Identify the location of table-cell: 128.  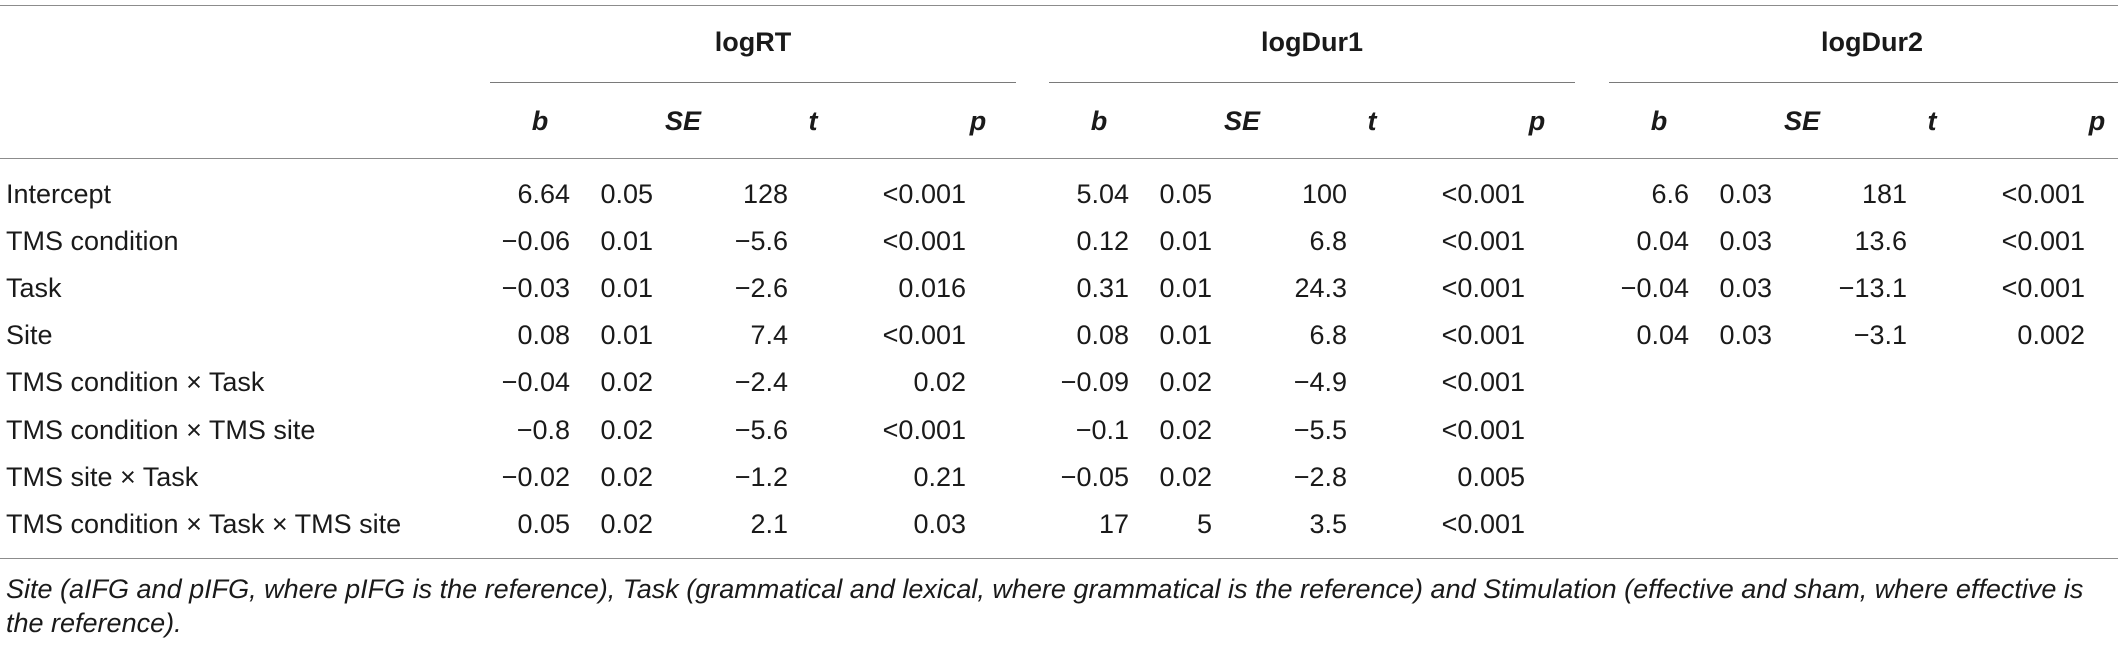
(765, 194).